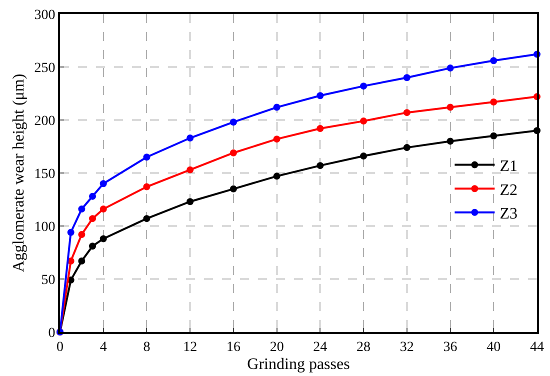  I want to click on x-tick-label: 44, so click(537, 347).